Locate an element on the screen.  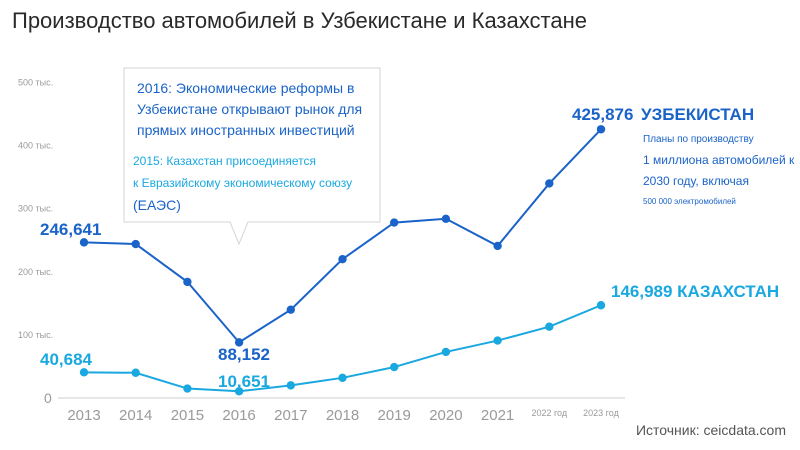
y-tick-label-2: 200 тыс. is located at coordinates (35, 272).